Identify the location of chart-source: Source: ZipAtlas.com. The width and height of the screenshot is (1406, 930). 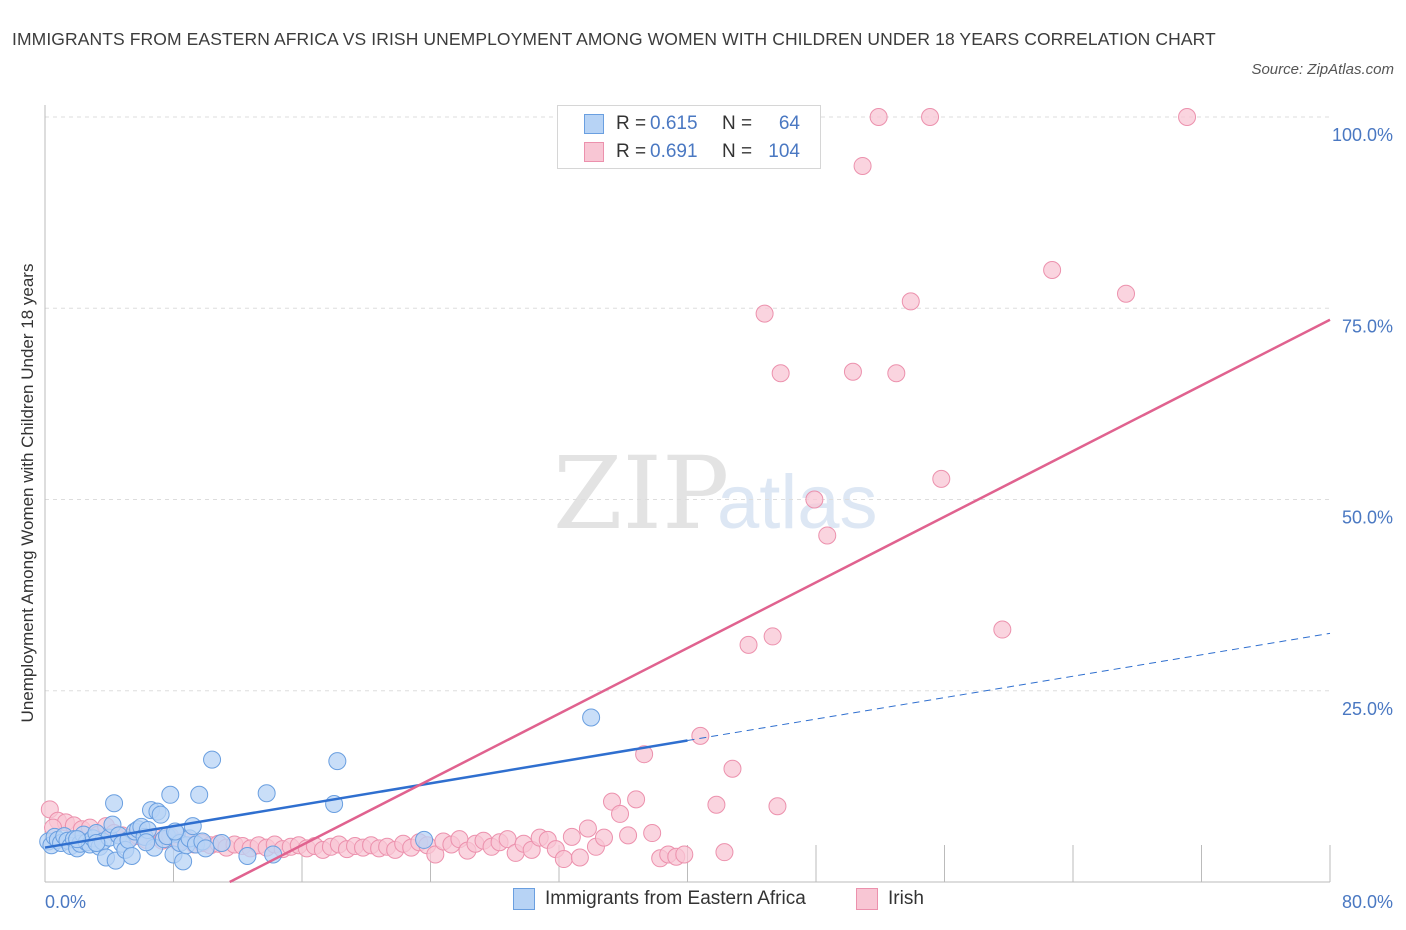
(1322, 69).